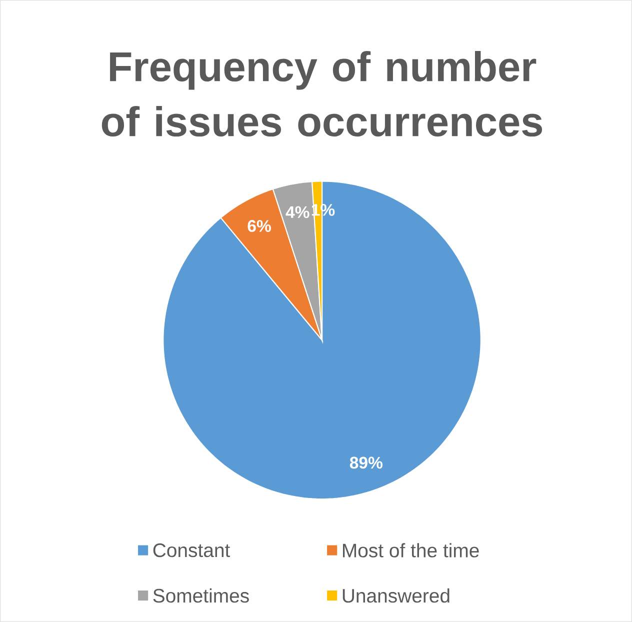 Image resolution: width=632 pixels, height=622 pixels. What do you see at coordinates (201, 595) in the screenshot?
I see `legend-label: Sometimes` at bounding box center [201, 595].